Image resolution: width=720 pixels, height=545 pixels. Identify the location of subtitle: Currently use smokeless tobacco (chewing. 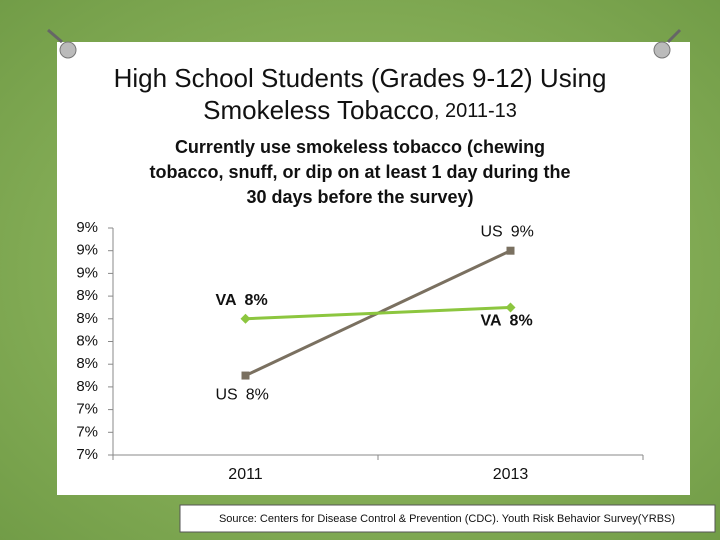
(360, 147).